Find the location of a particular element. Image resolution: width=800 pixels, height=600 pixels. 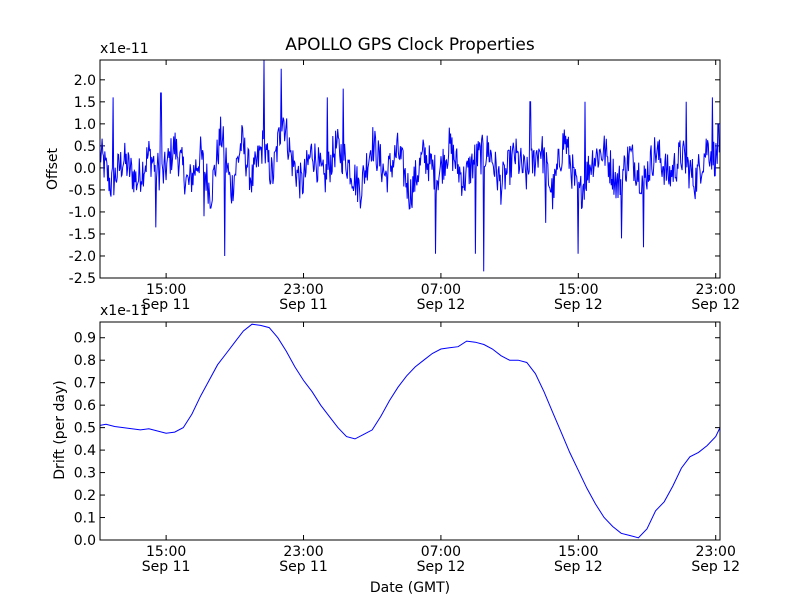

ytick-label: -2.0 is located at coordinates (82, 257).